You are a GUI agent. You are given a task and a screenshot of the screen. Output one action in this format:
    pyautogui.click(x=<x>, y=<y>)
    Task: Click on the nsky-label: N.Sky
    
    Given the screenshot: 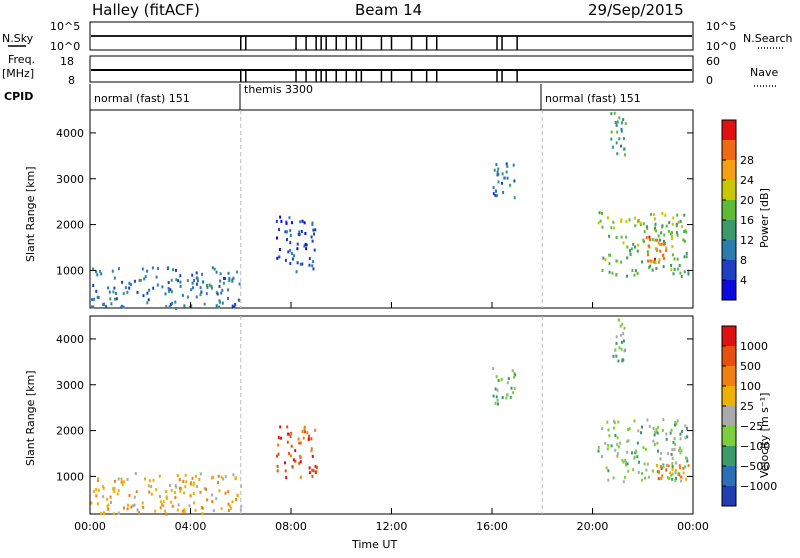 What is the action you would take?
    pyautogui.click(x=18, y=38)
    